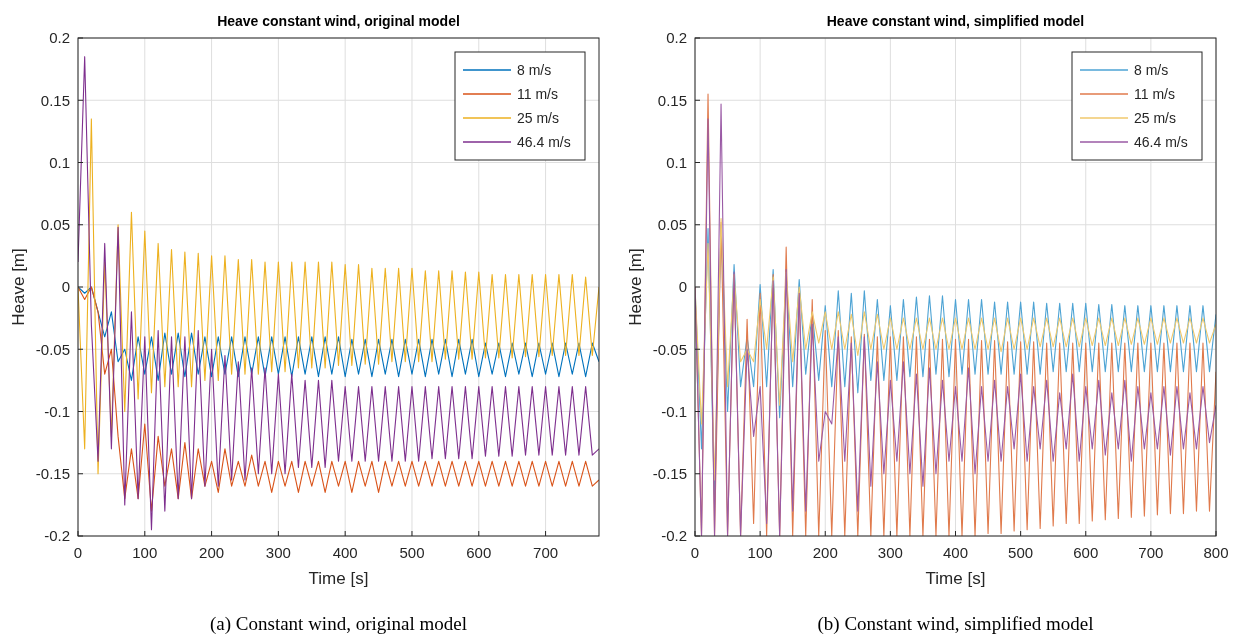  I want to click on chart-title: Heave constant wind, original model, so click(338, 21).